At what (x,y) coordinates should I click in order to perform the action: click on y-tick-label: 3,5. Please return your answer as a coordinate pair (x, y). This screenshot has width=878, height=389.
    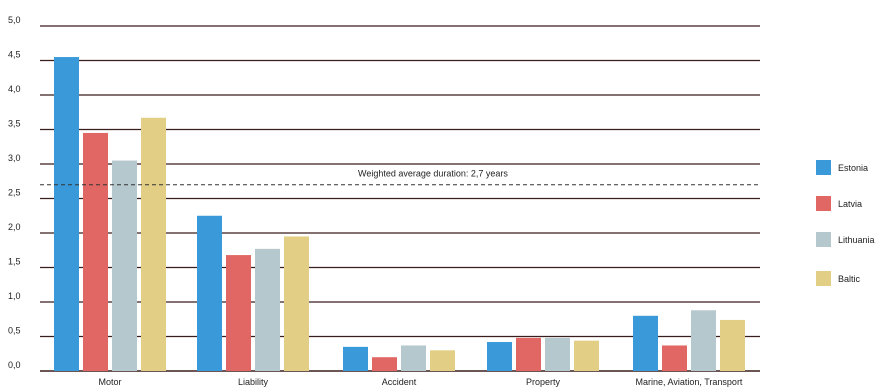
    Looking at the image, I should click on (14, 124).